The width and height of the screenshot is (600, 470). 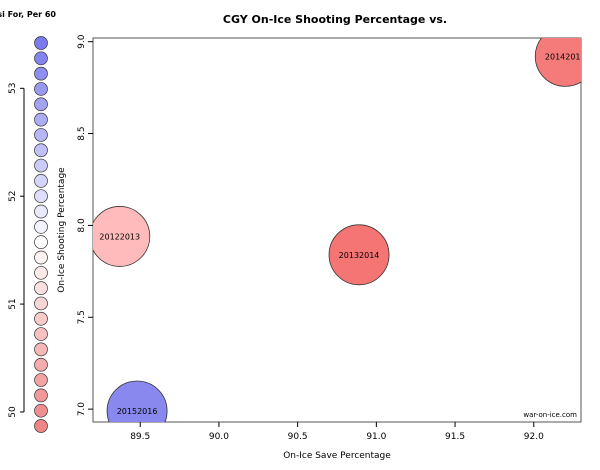 What do you see at coordinates (140, 437) in the screenshot?
I see `x-tick-label: 89.5` at bounding box center [140, 437].